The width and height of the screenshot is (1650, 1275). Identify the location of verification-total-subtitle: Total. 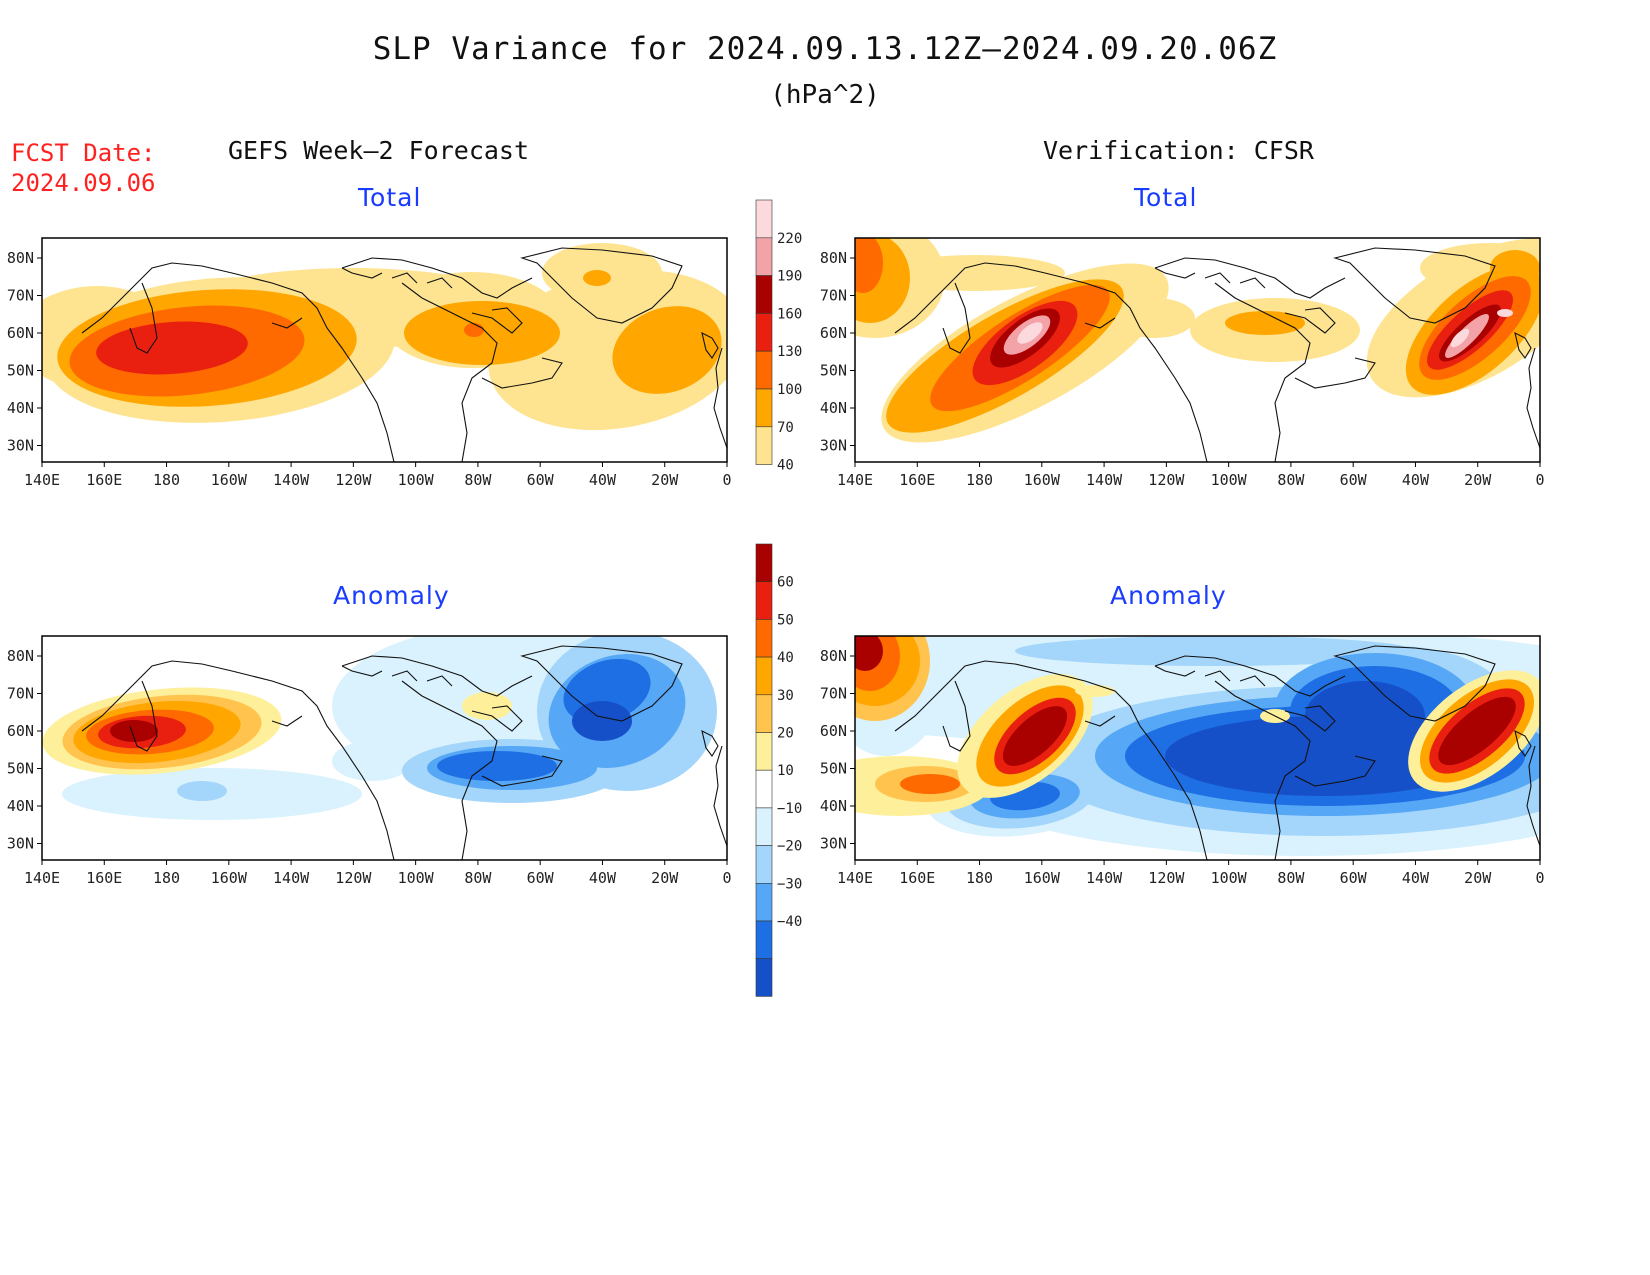
(1166, 197).